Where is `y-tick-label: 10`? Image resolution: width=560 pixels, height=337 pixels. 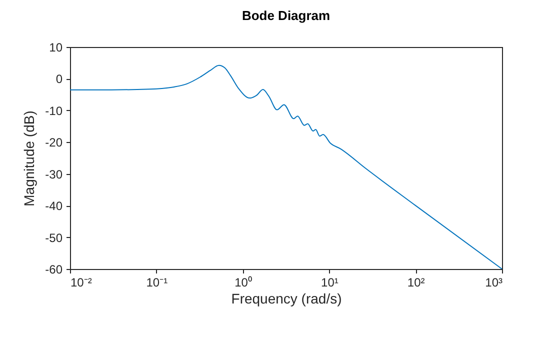 y-tick-label: 10 is located at coordinates (56, 47).